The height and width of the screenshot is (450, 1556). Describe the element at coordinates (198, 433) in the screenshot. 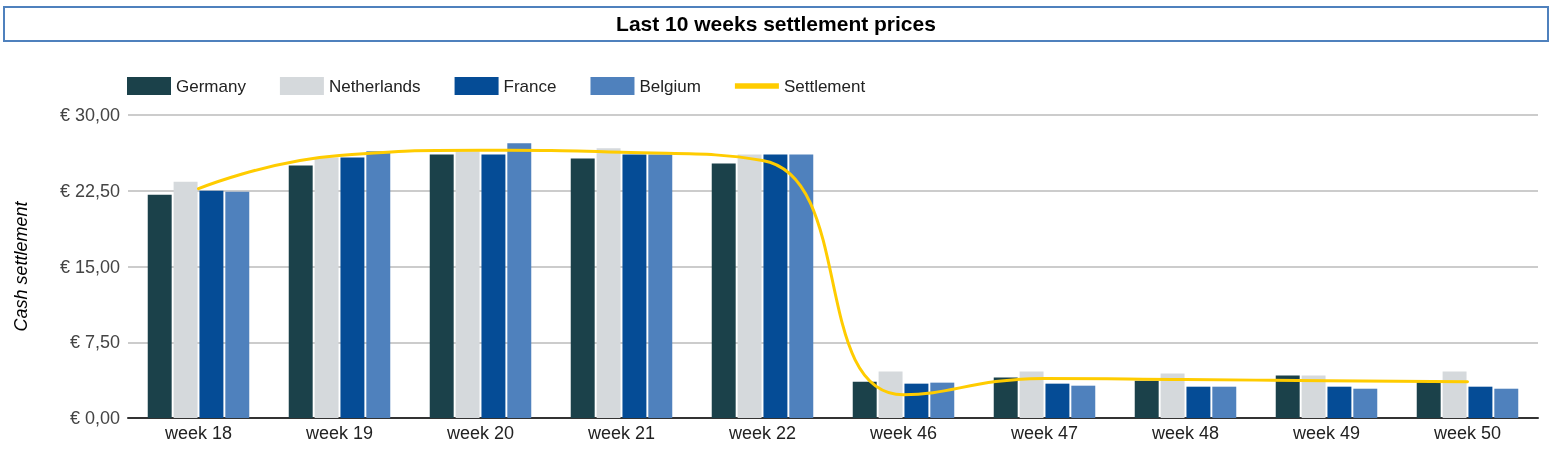

I see `x-tick-label: week 18` at that location.